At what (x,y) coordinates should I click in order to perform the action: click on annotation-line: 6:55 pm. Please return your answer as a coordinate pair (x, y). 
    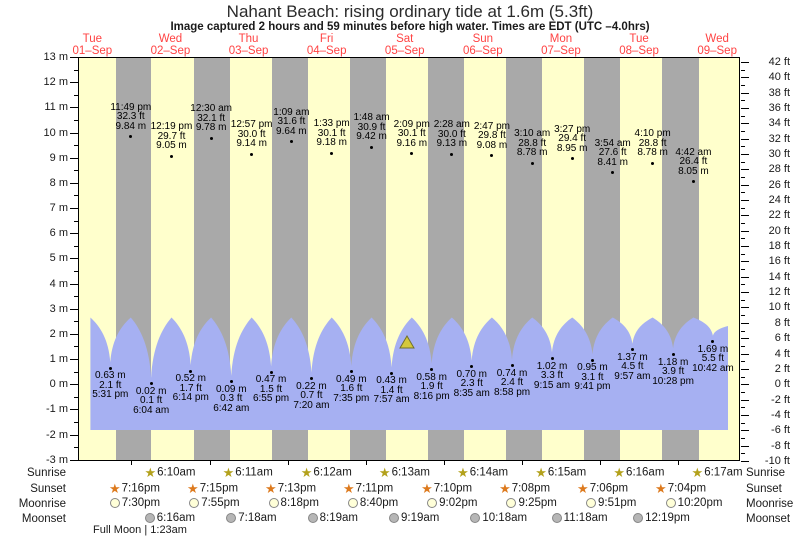
    Looking at the image, I should click on (271, 399).